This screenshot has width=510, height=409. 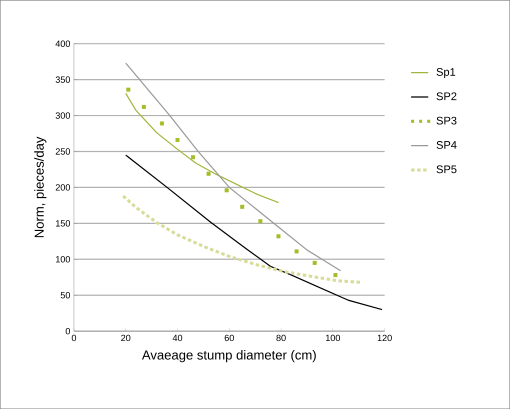 I want to click on x-tick-label: 100, so click(x=333, y=338).